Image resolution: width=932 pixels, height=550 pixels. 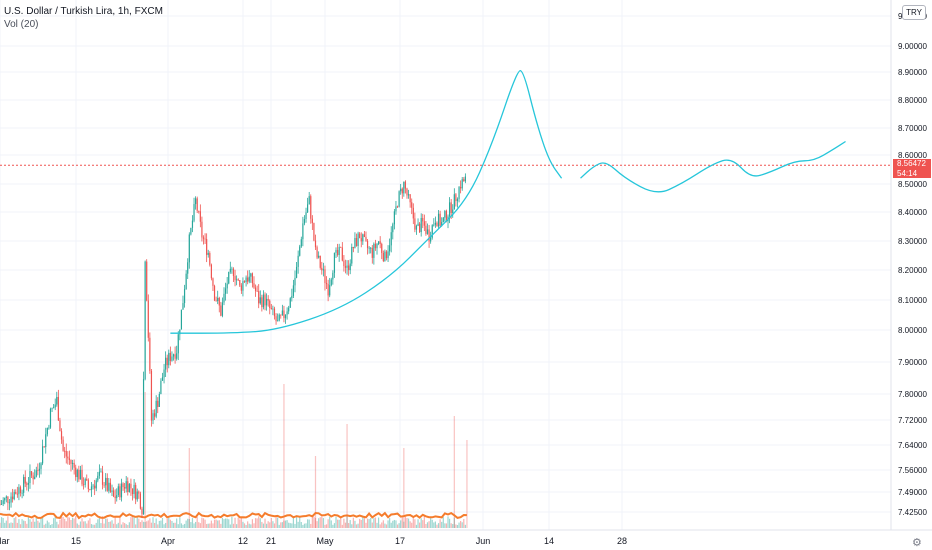 I want to click on volume-legend: Vol (20), so click(x=21, y=24).